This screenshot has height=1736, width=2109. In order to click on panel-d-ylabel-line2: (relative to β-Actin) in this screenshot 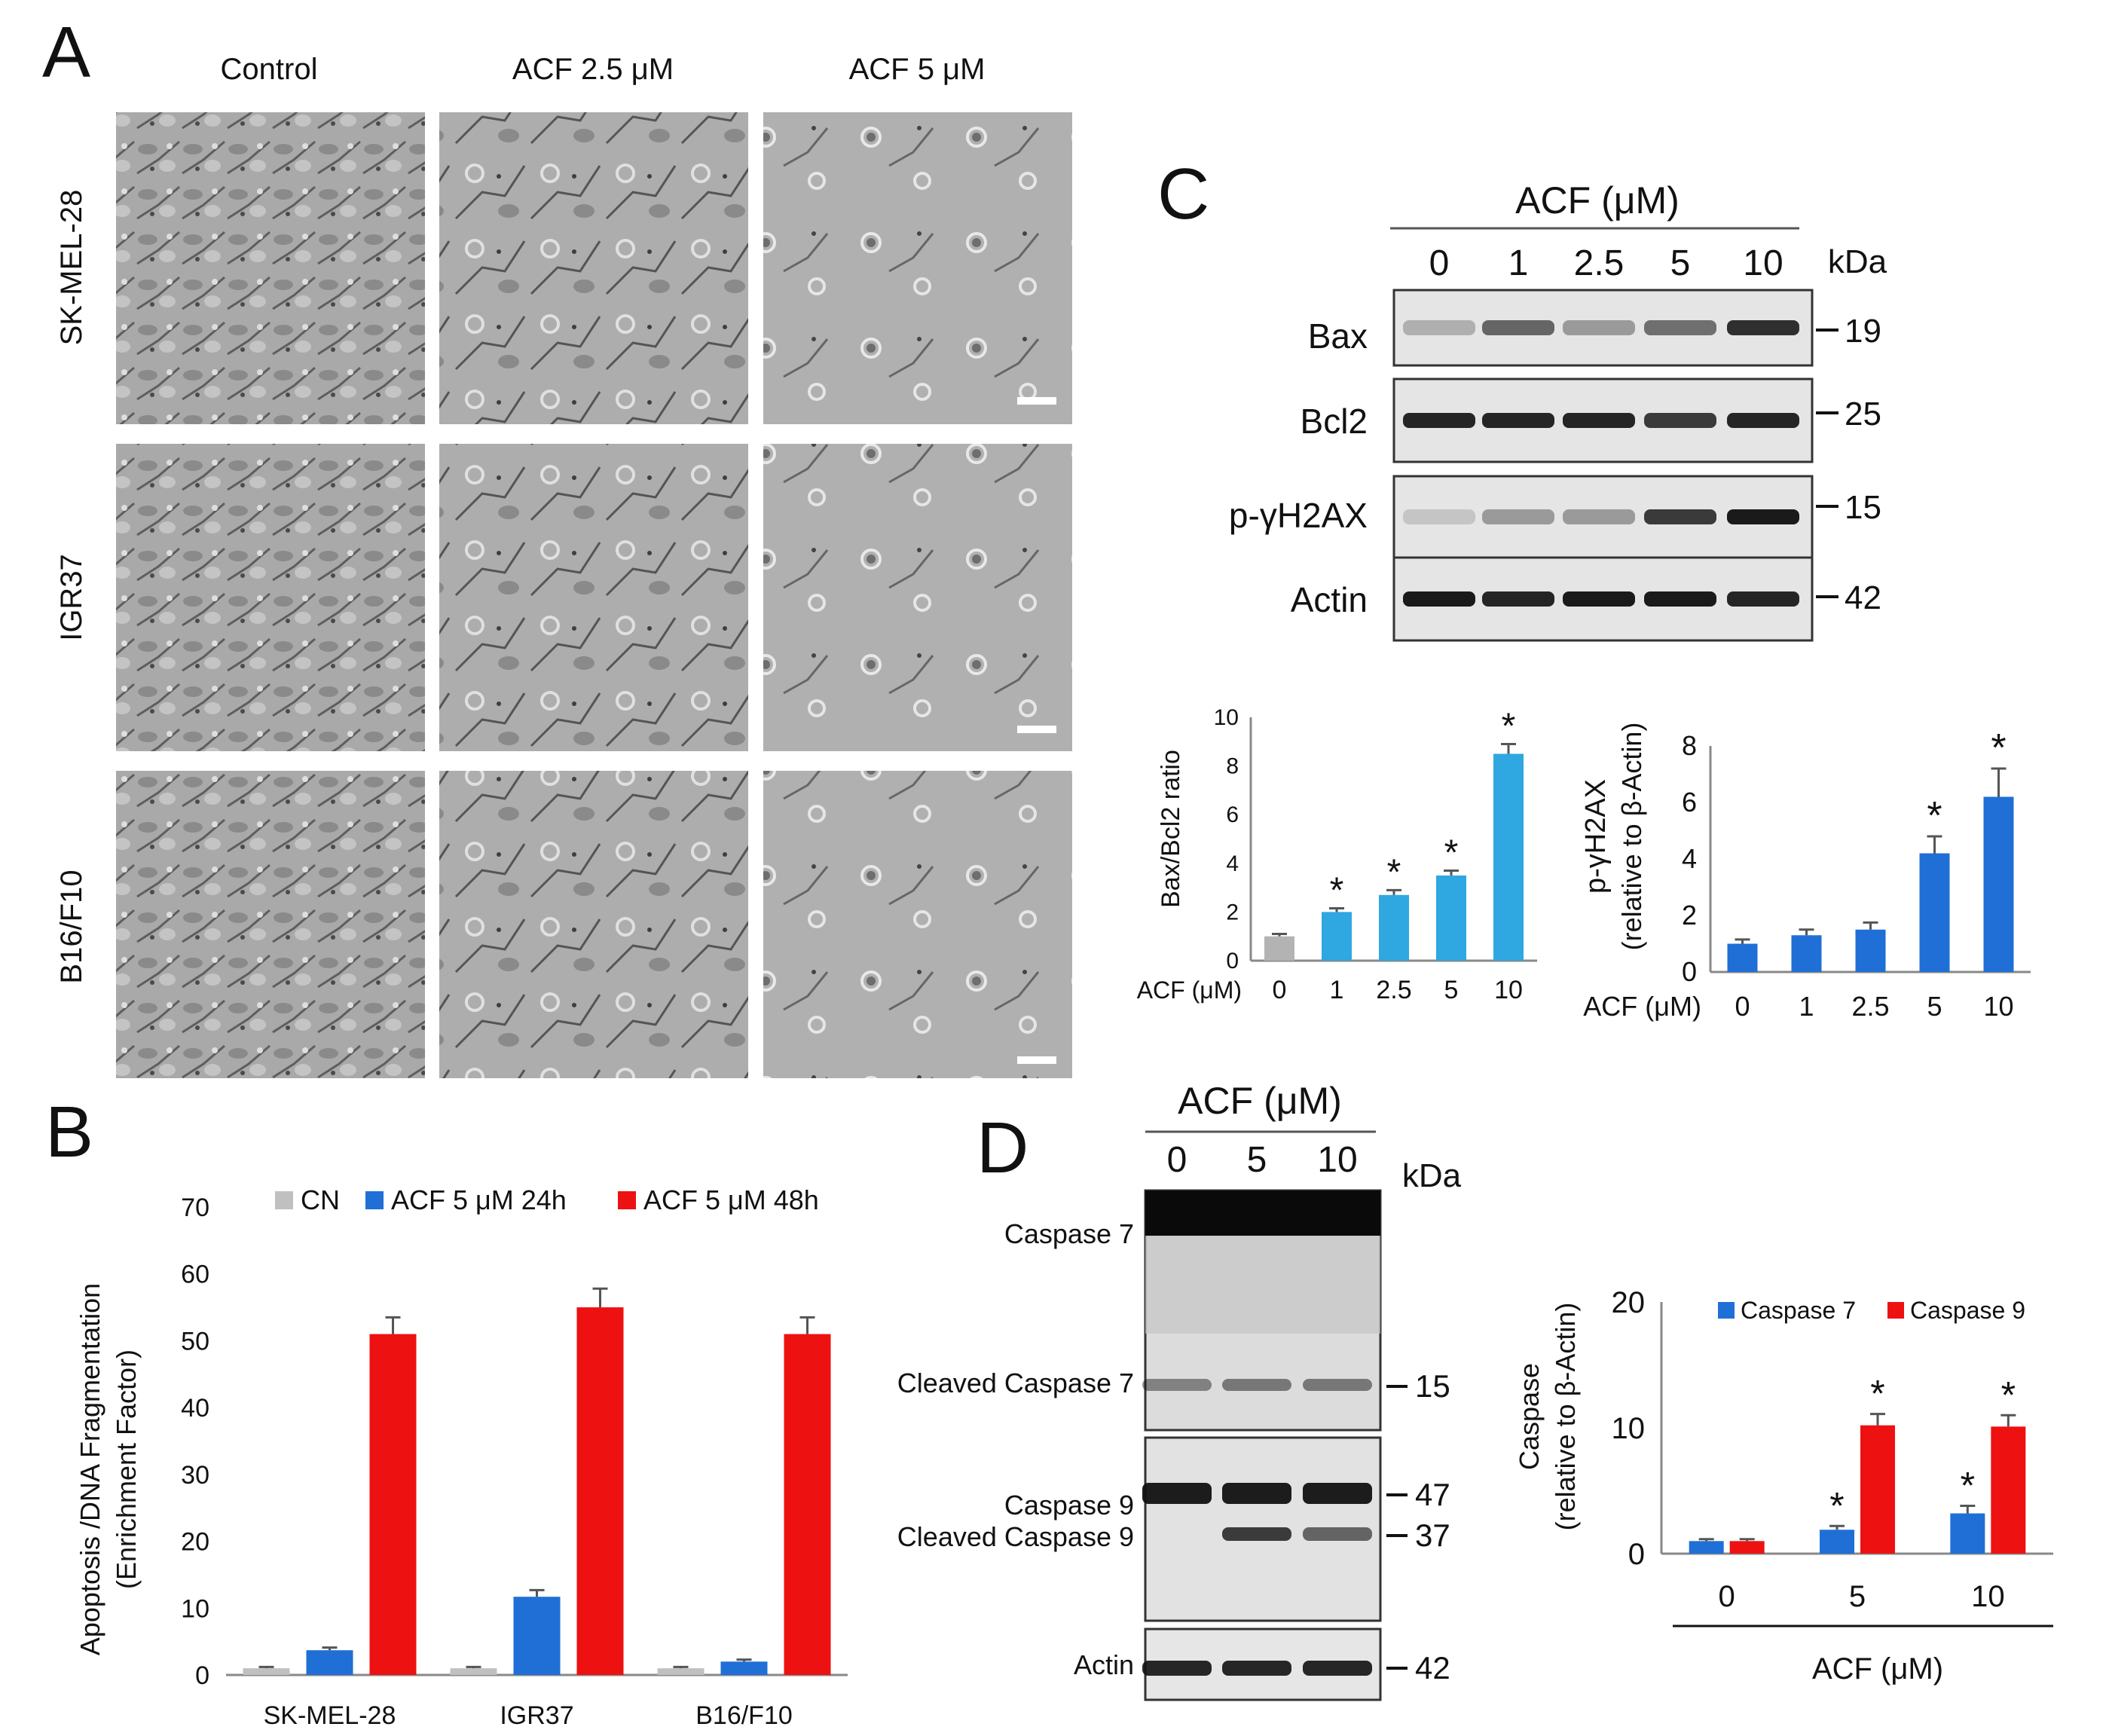, I will do `click(1565, 1417)`.